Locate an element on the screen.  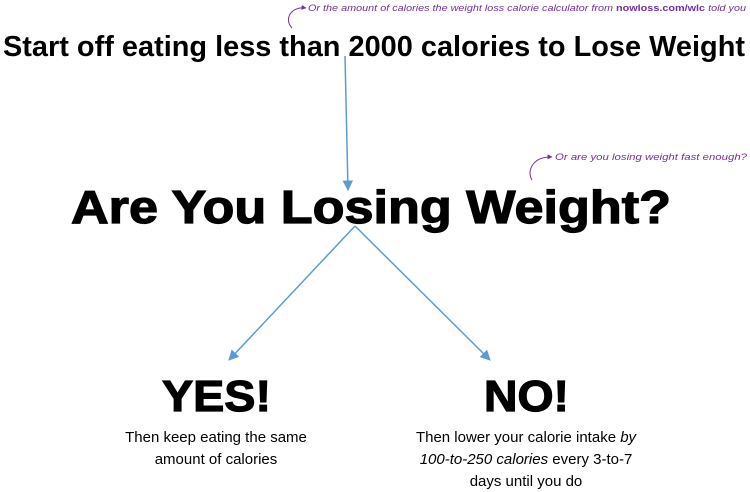
note-question: Or are you losing weight fast enough? is located at coordinates (651, 157).